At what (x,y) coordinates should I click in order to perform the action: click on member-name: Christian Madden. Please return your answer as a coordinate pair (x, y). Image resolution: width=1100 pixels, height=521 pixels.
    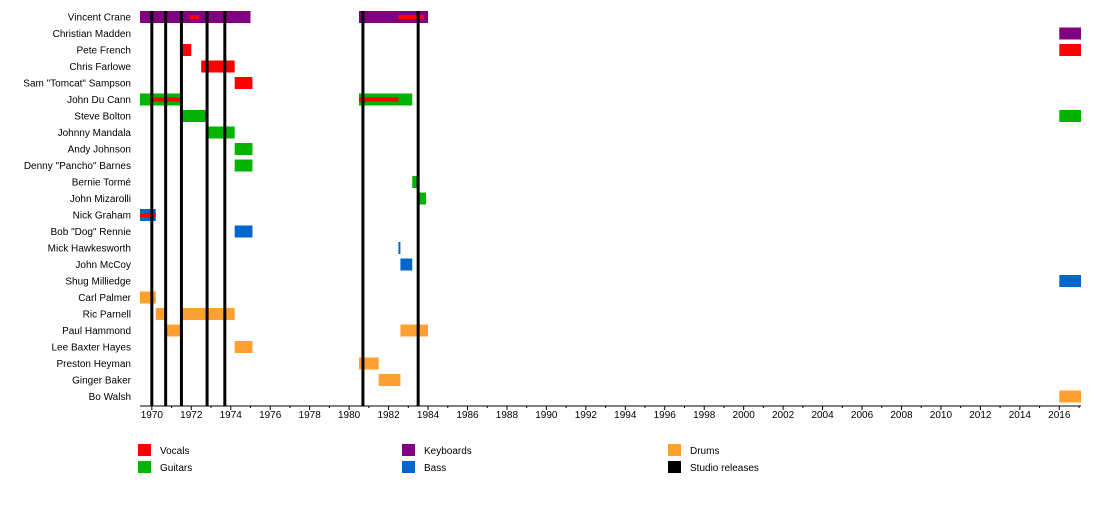
    Looking at the image, I should click on (92, 34).